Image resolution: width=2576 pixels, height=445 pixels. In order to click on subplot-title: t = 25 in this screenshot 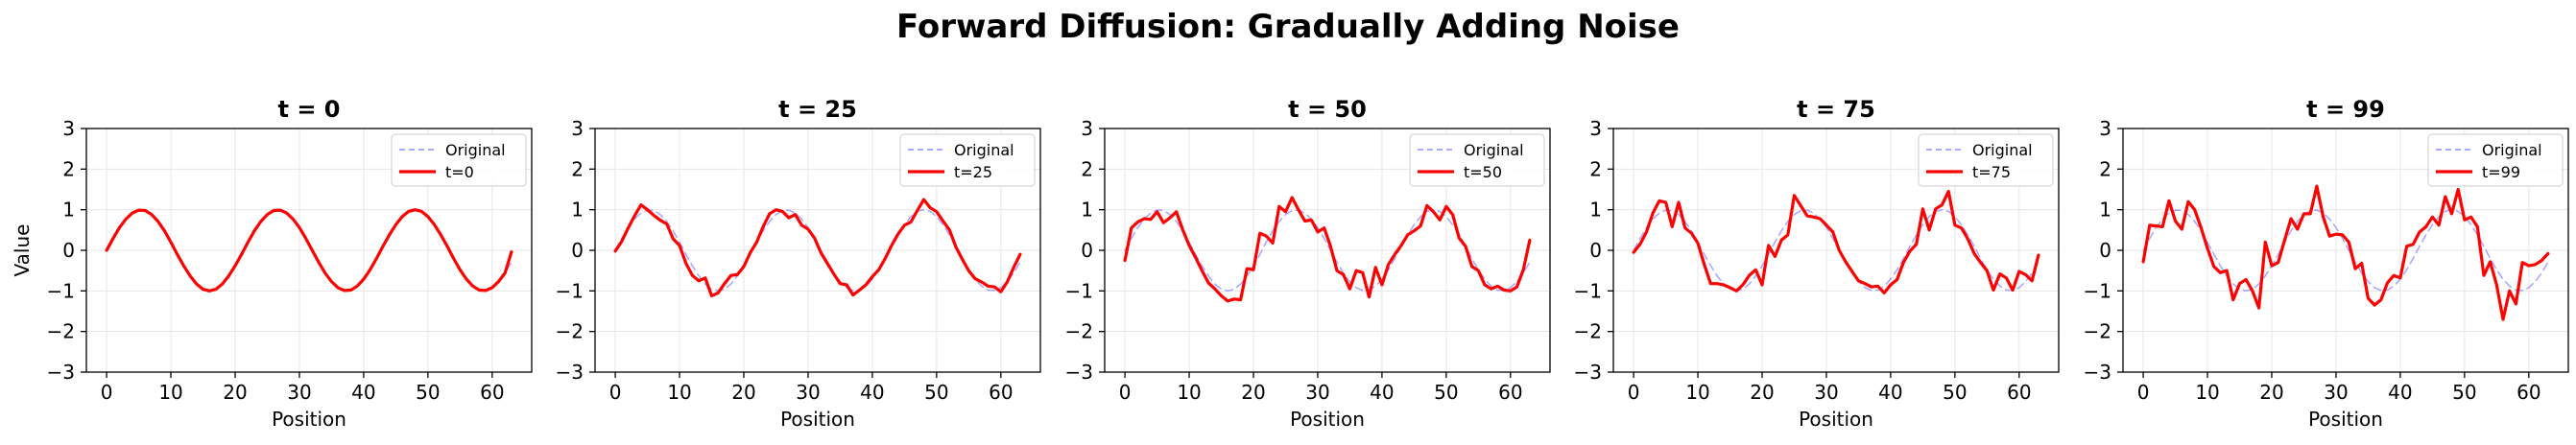, I will do `click(817, 109)`.